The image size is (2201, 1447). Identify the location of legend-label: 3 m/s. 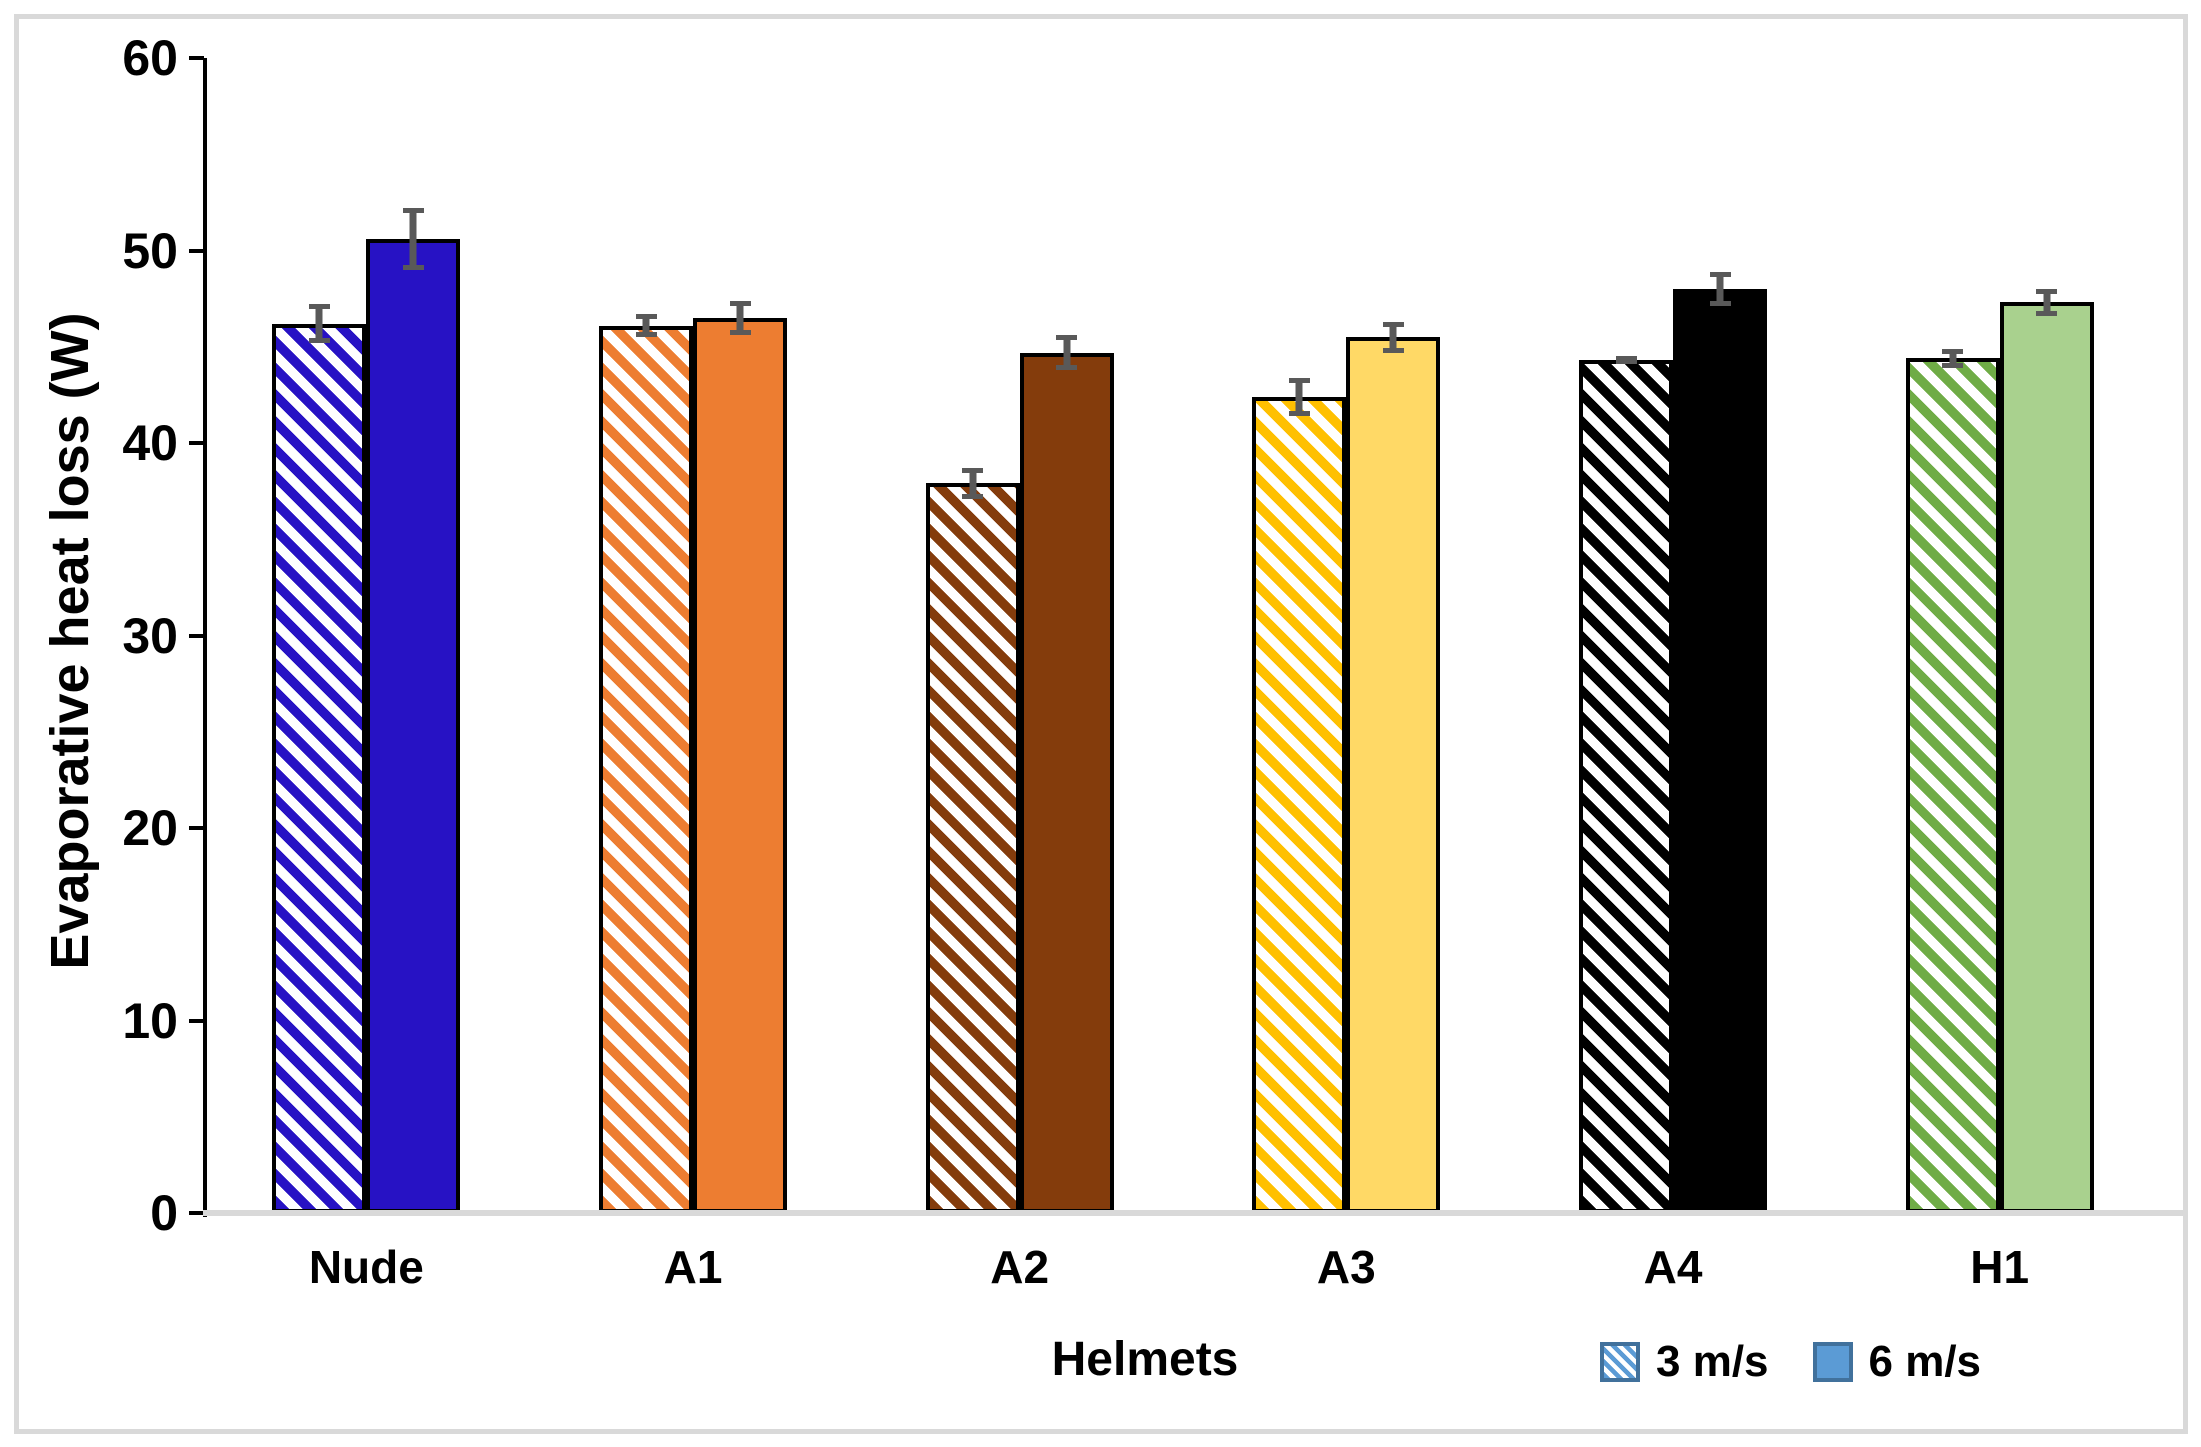
(1712, 1361).